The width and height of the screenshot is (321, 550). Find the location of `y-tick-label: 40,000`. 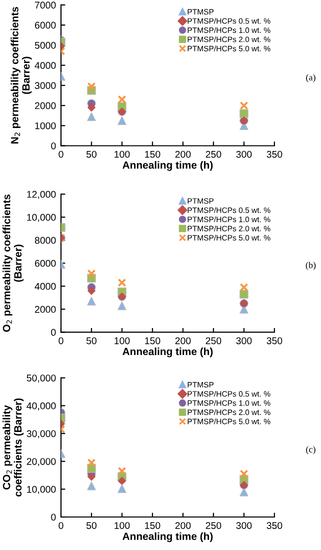

y-tick-label: 40,000 is located at coordinates (41, 406).